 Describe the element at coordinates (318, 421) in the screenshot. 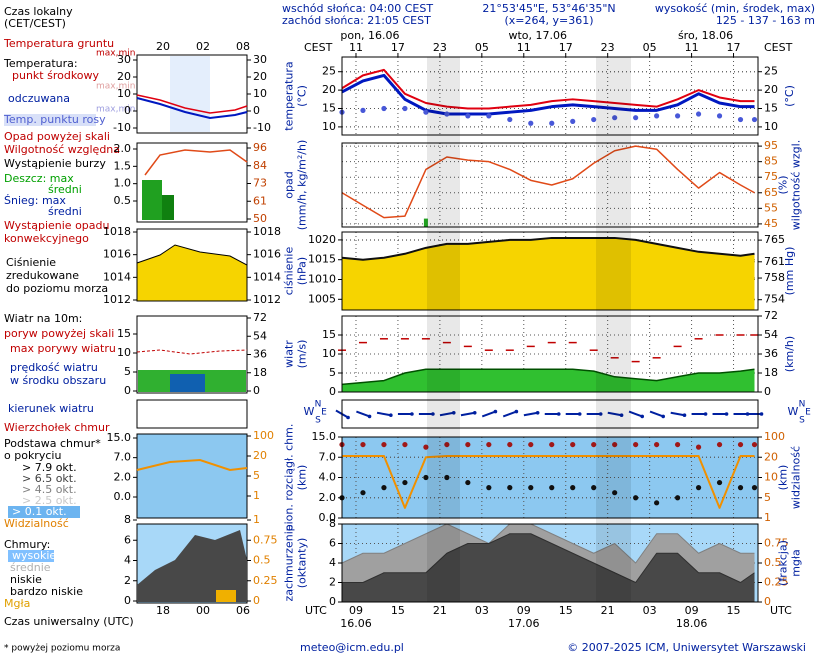

I see `compass: S` at that location.